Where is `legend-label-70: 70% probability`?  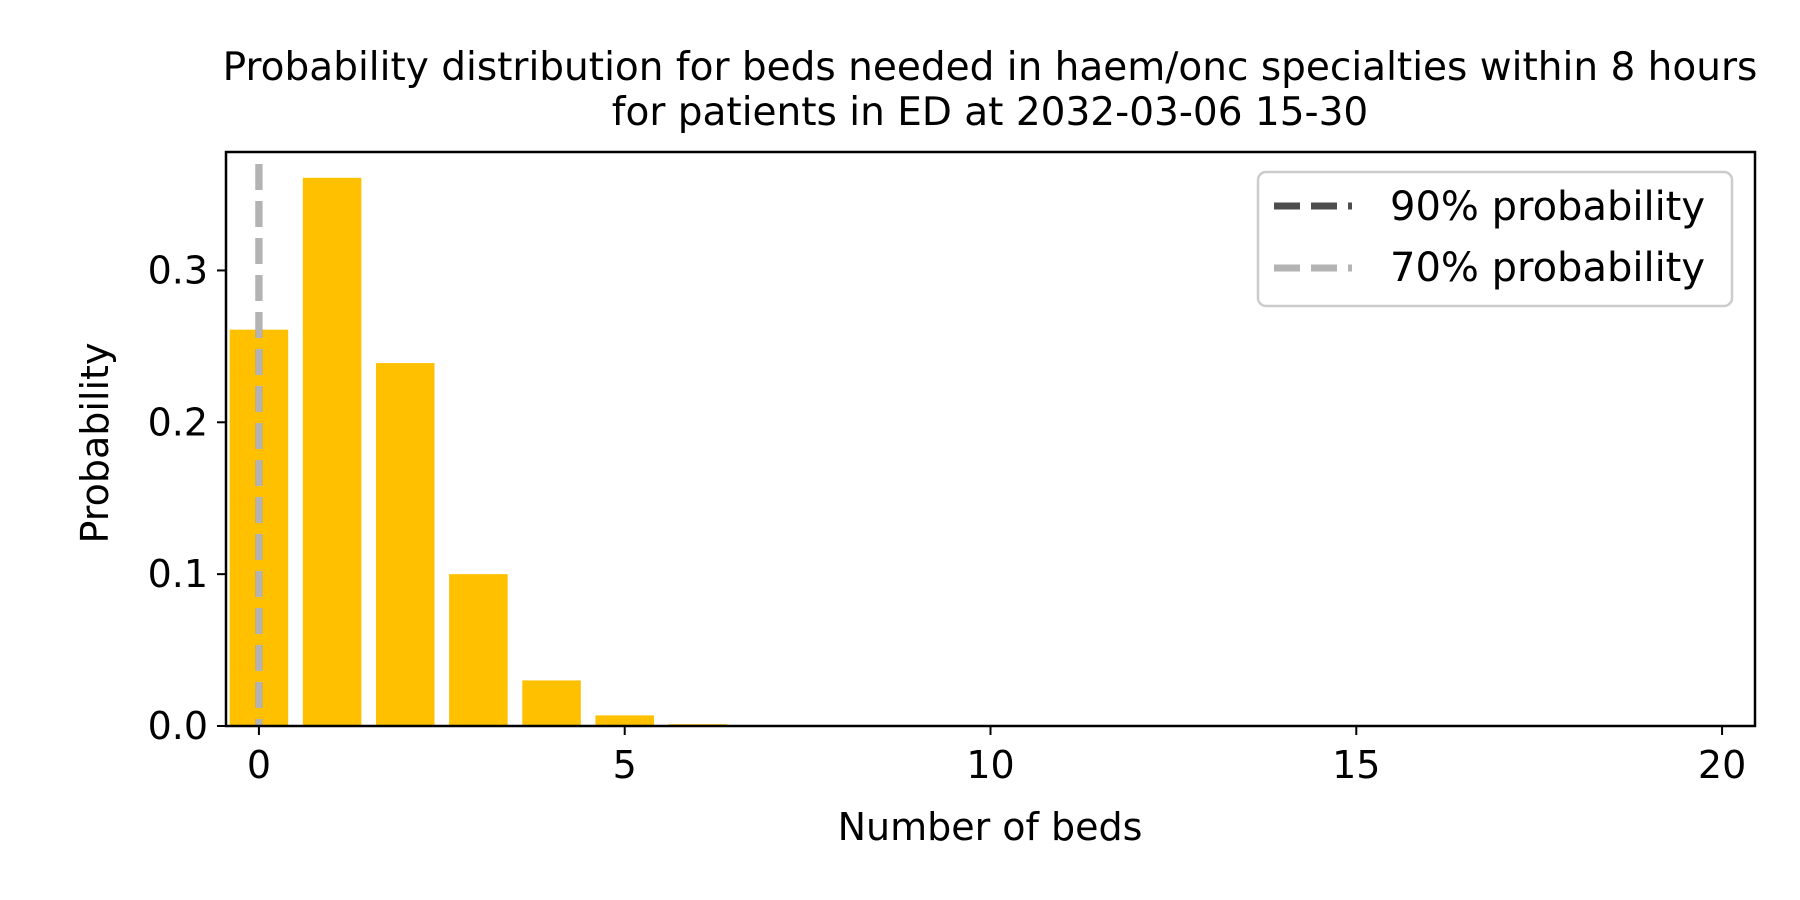
legend-label-70: 70% probability is located at coordinates (1547, 268).